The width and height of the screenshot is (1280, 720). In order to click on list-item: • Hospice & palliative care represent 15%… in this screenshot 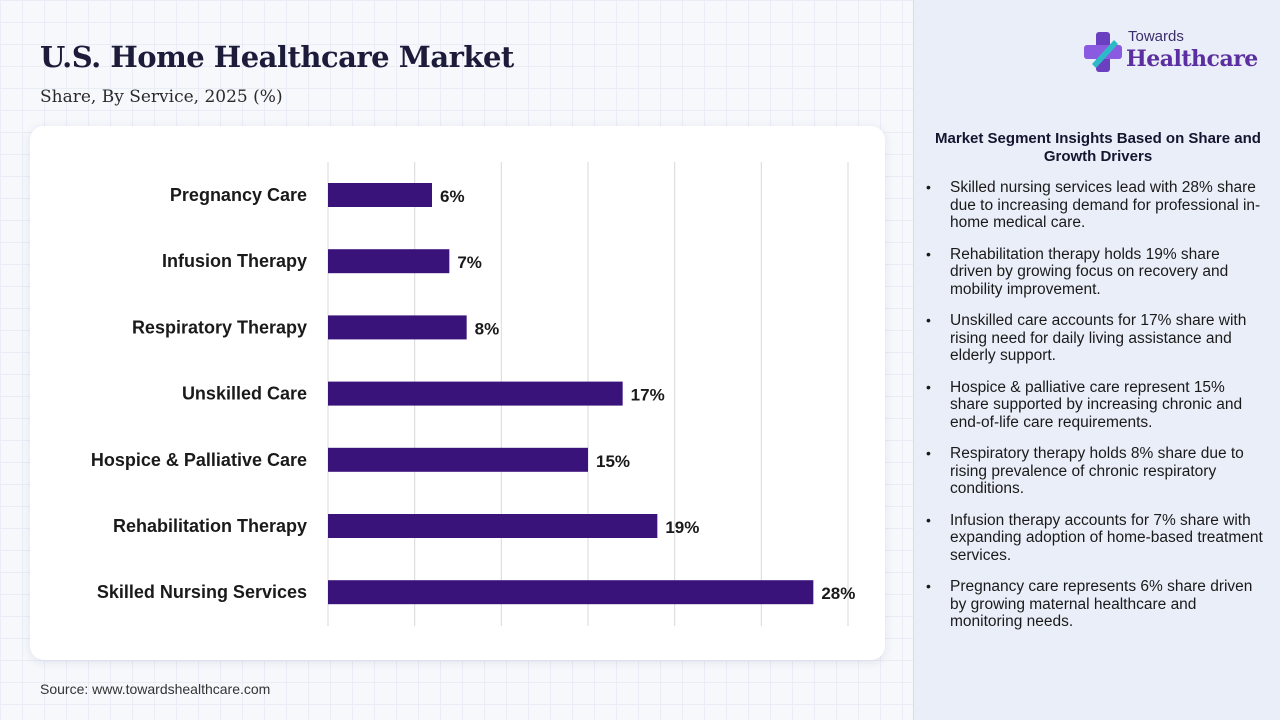, I will do `click(1096, 405)`.